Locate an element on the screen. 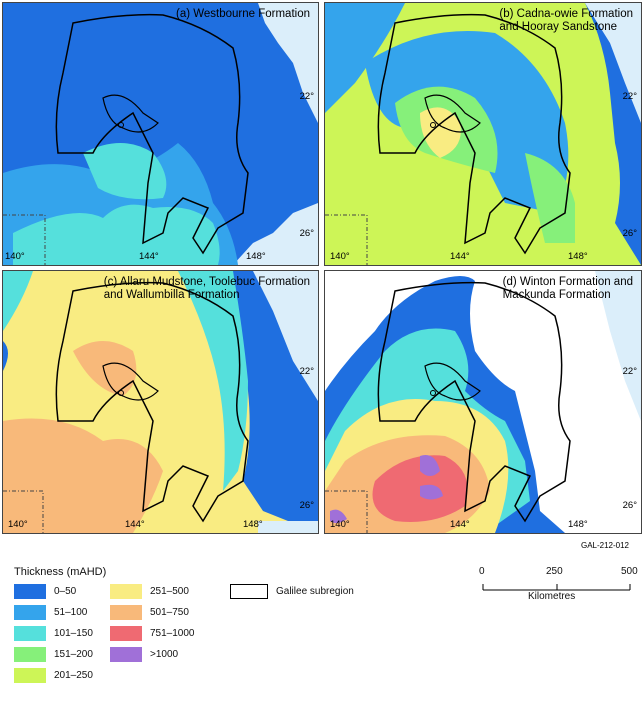 This screenshot has height=702, width=643. legend-item: 151–200 is located at coordinates (53, 654).